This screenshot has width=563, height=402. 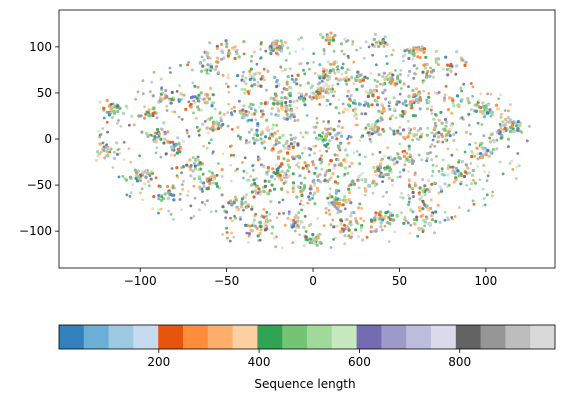 What do you see at coordinates (307, 337) in the screenshot?
I see `colorbar-segments` at bounding box center [307, 337].